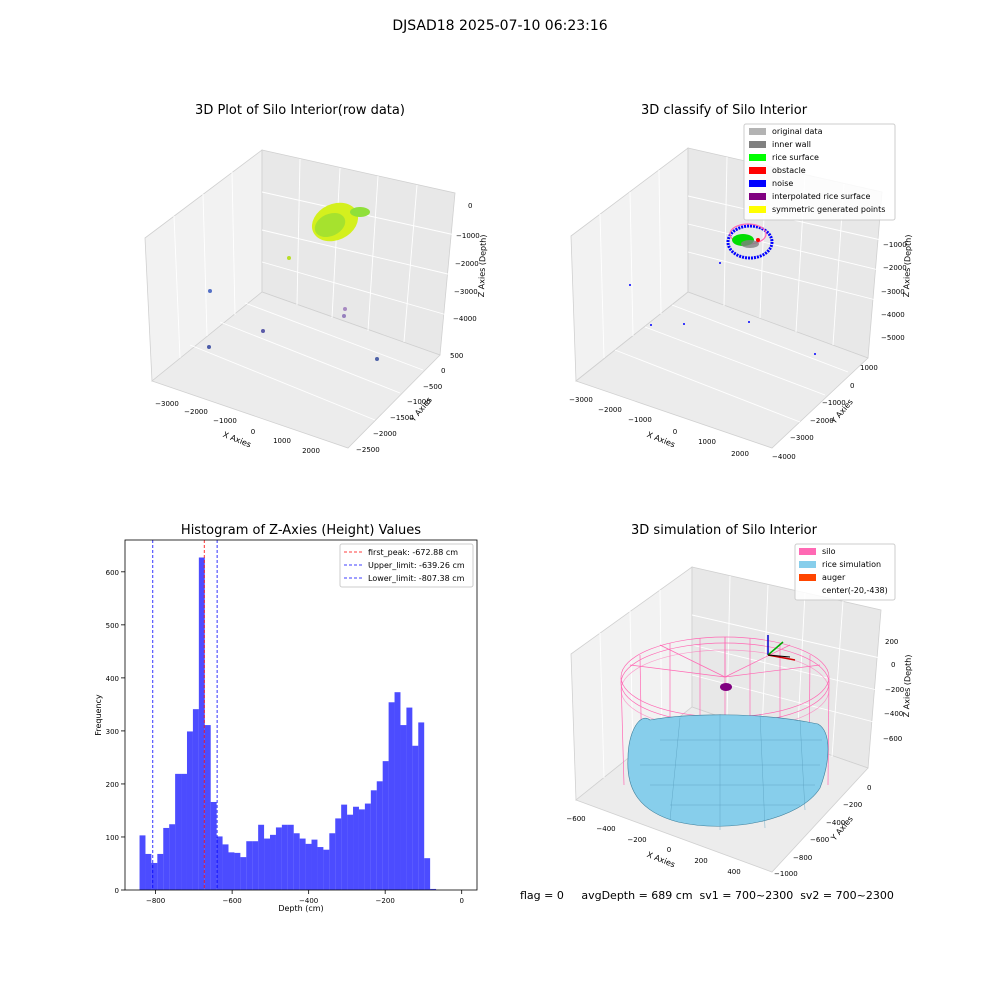 The width and height of the screenshot is (1000, 1000). I want to click on histogram-y-label: Frequency, so click(98, 715).